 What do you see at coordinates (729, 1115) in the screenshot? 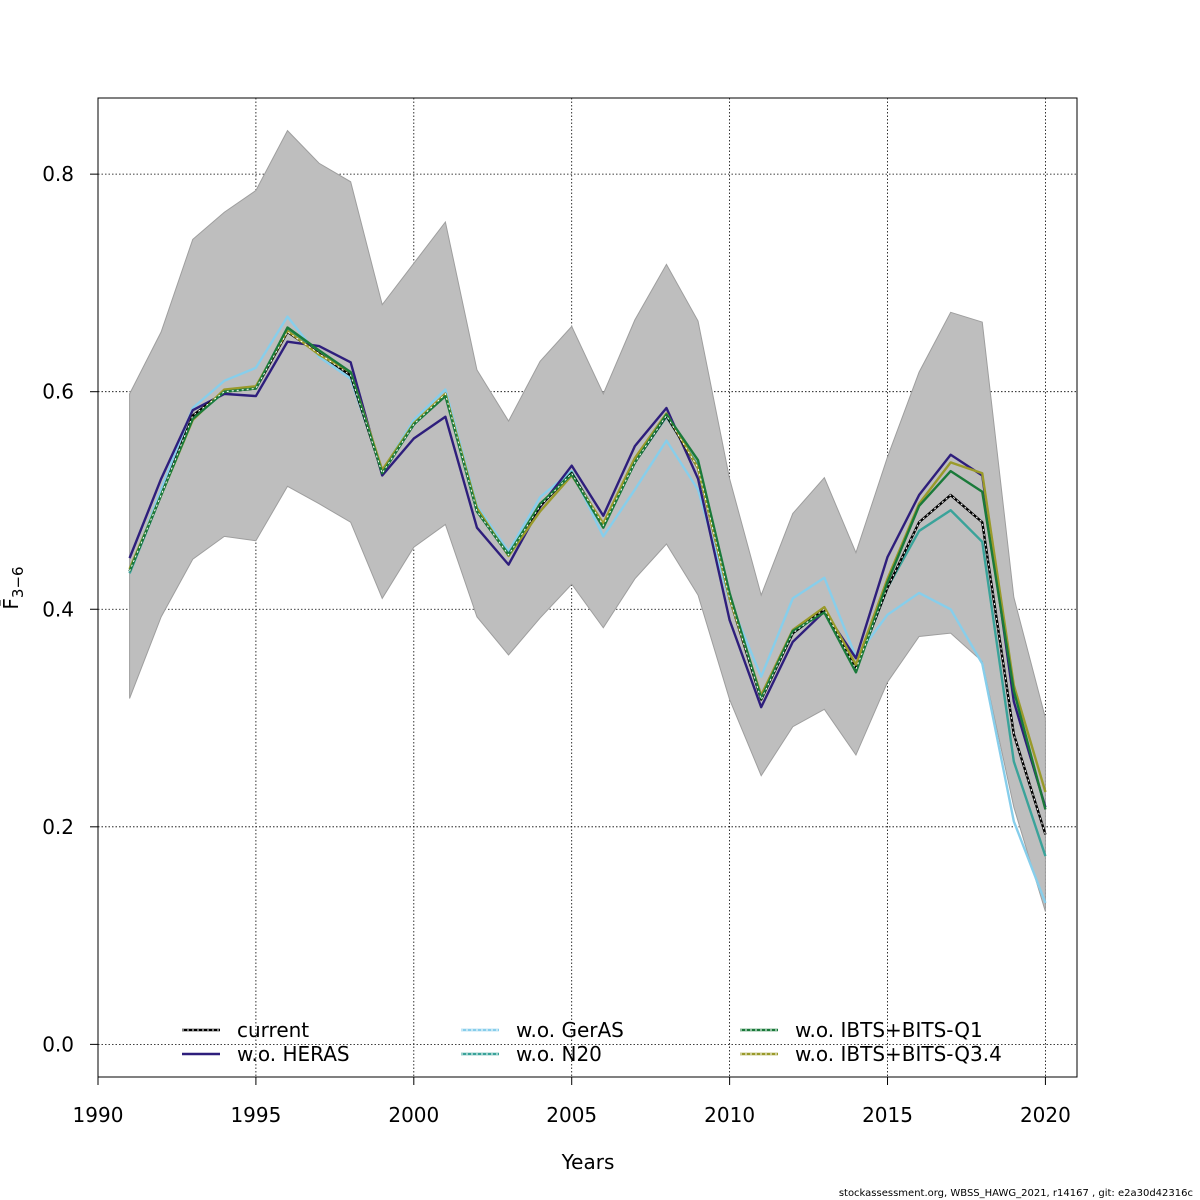
I see `x-tick-label: 2010` at bounding box center [729, 1115].